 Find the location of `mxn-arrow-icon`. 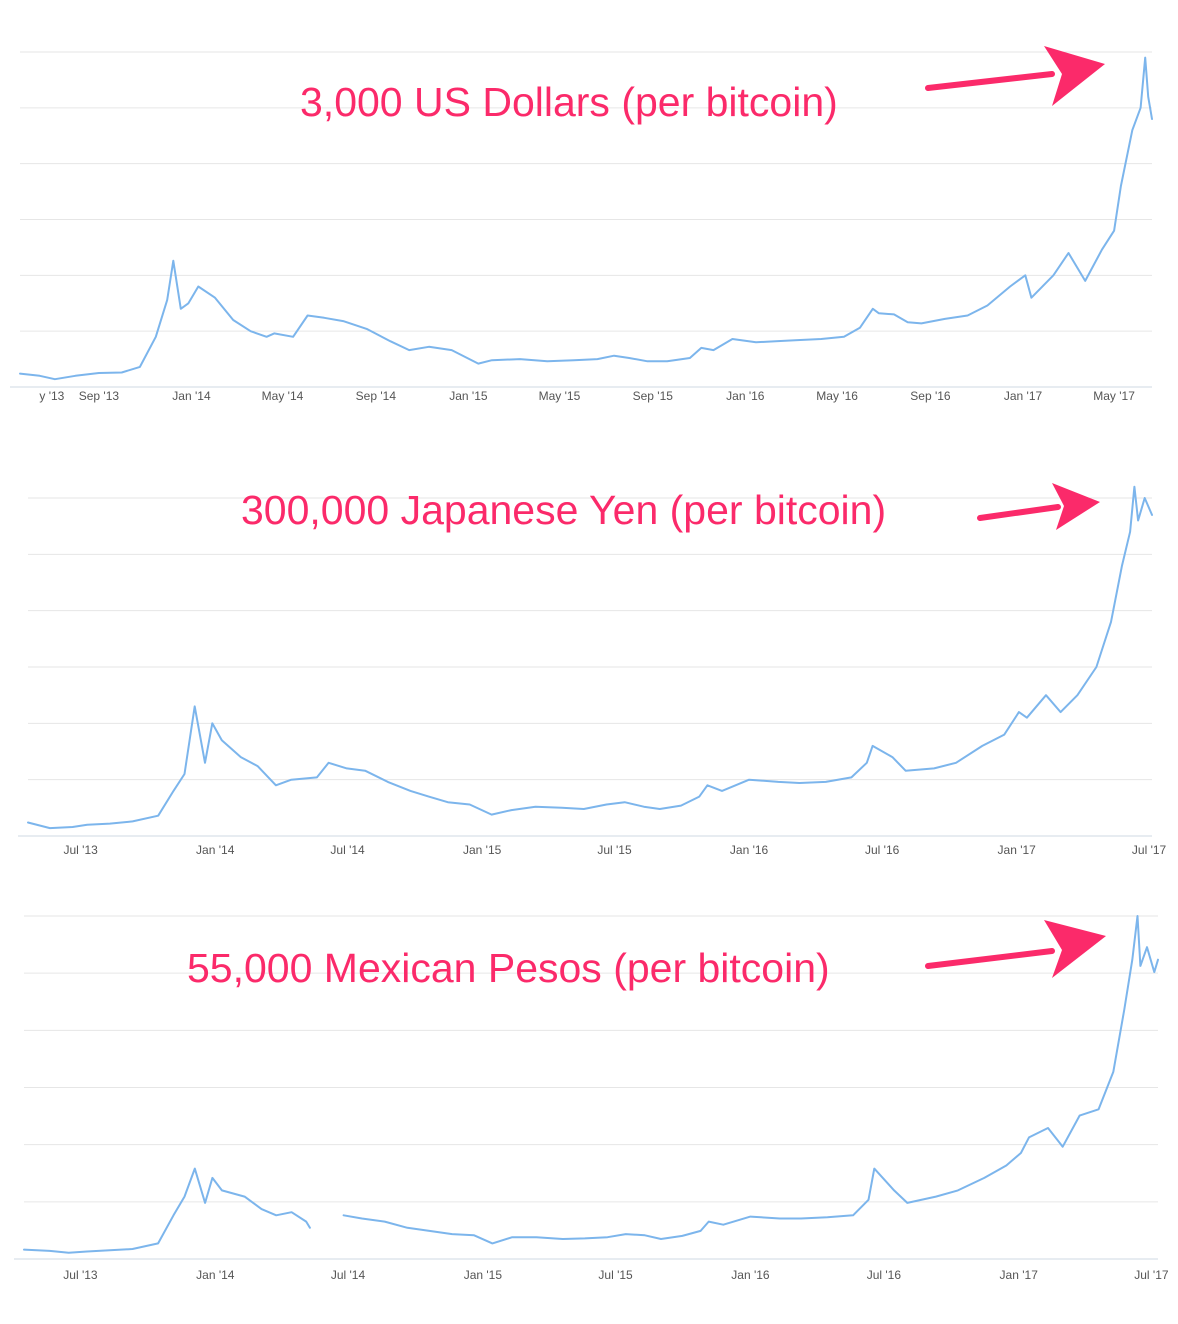

mxn-arrow-icon is located at coordinates (1015, 949).